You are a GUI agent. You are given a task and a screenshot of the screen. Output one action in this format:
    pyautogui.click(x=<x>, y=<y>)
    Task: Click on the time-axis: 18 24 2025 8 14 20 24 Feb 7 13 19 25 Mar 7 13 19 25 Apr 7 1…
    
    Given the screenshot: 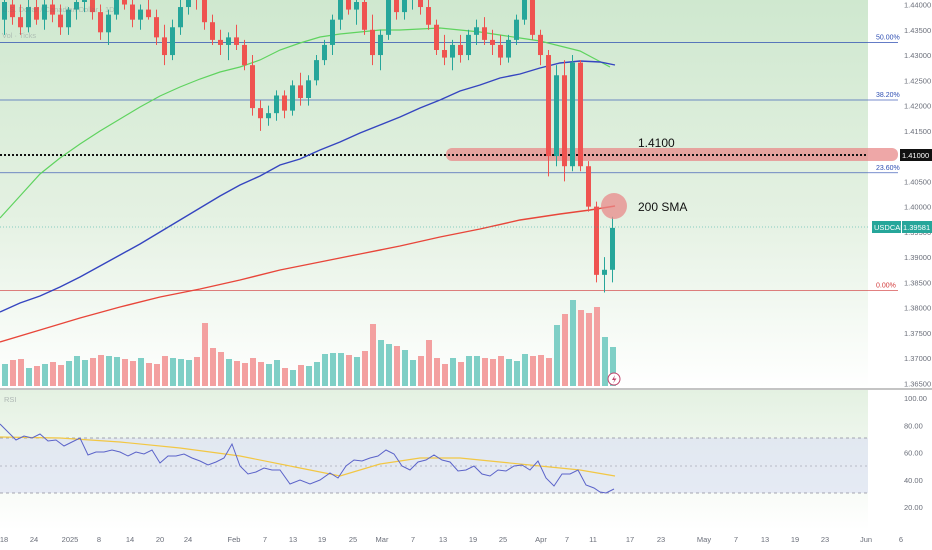 What is the action you would take?
    pyautogui.click(x=451, y=539)
    